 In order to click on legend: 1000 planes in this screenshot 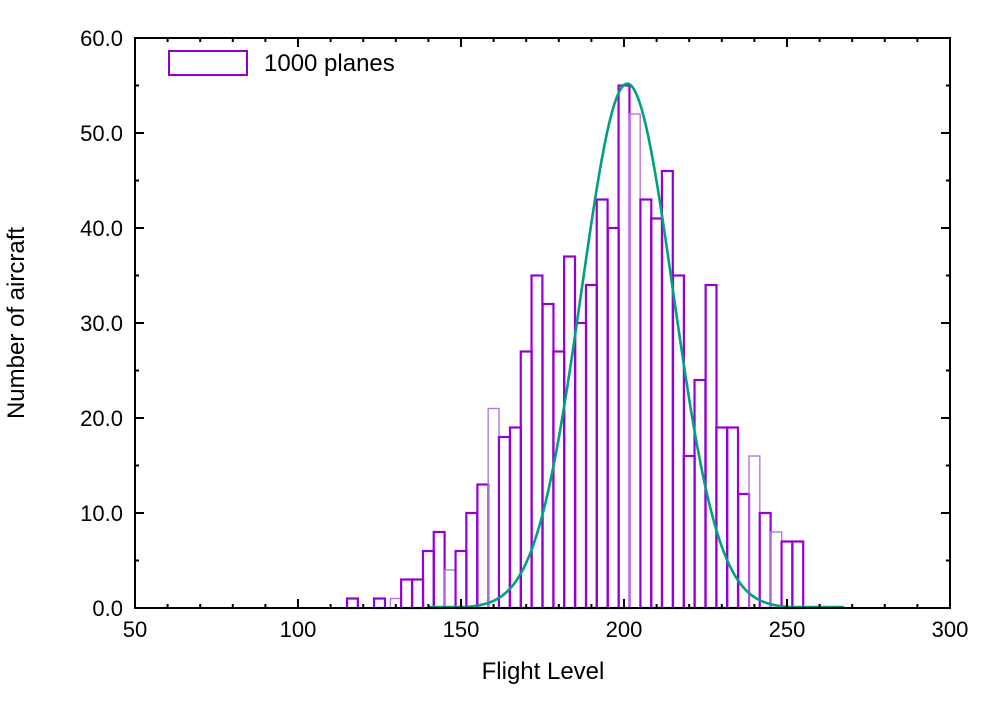, I will do `click(281, 63)`.